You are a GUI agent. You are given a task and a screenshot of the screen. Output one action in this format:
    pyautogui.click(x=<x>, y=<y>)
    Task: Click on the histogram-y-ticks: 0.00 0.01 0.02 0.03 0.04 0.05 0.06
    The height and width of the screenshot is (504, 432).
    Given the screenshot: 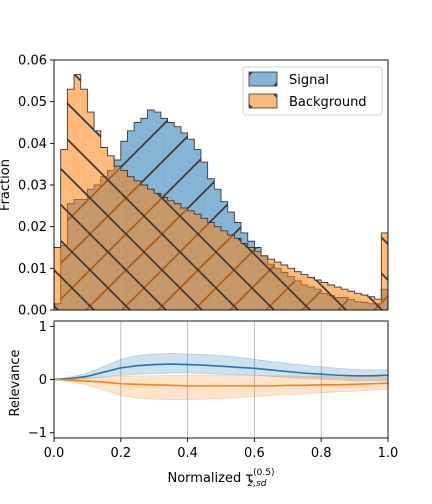 What is the action you would take?
    pyautogui.click(x=36, y=186)
    